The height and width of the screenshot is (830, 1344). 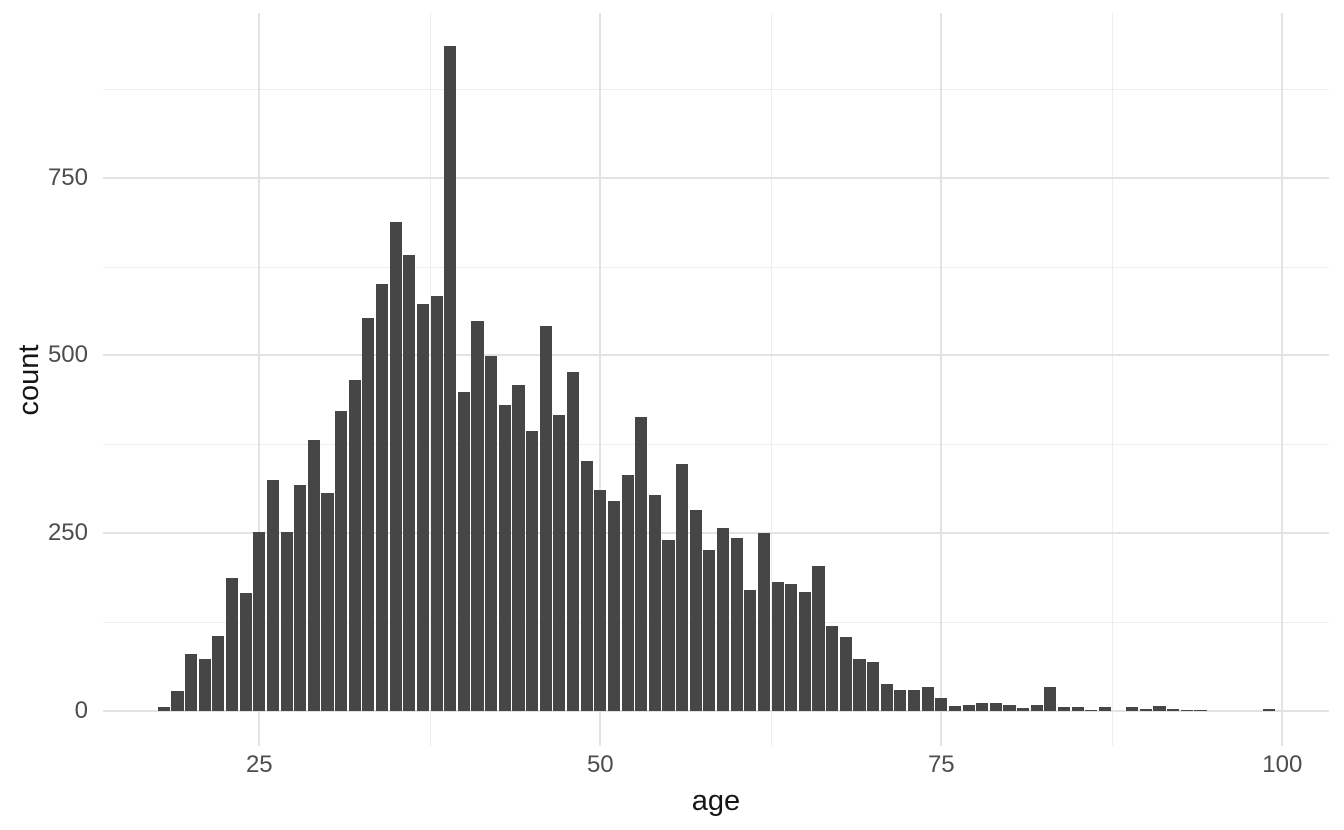 I want to click on y-tick-label: 250, so click(x=67, y=533).